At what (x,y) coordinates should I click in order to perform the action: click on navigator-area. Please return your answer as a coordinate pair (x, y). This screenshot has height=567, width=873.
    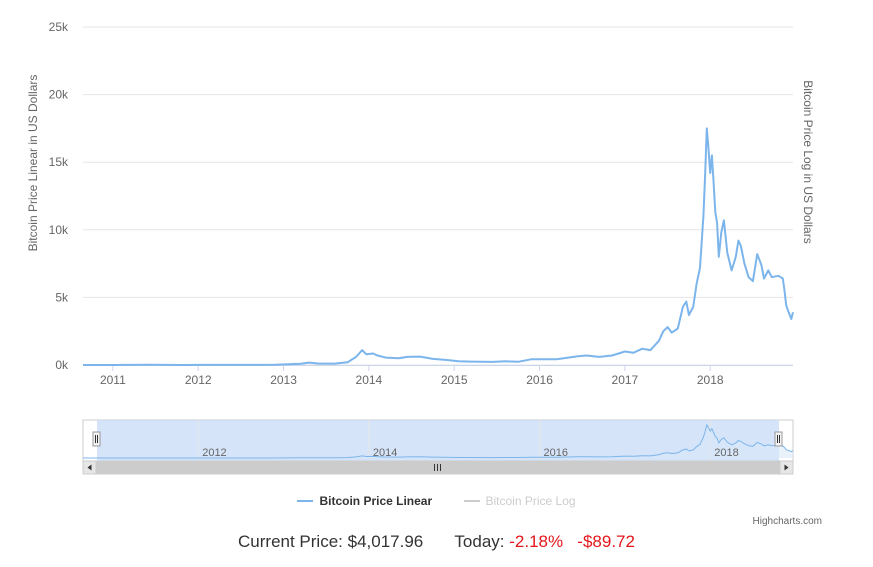
    Looking at the image, I should click on (438, 441).